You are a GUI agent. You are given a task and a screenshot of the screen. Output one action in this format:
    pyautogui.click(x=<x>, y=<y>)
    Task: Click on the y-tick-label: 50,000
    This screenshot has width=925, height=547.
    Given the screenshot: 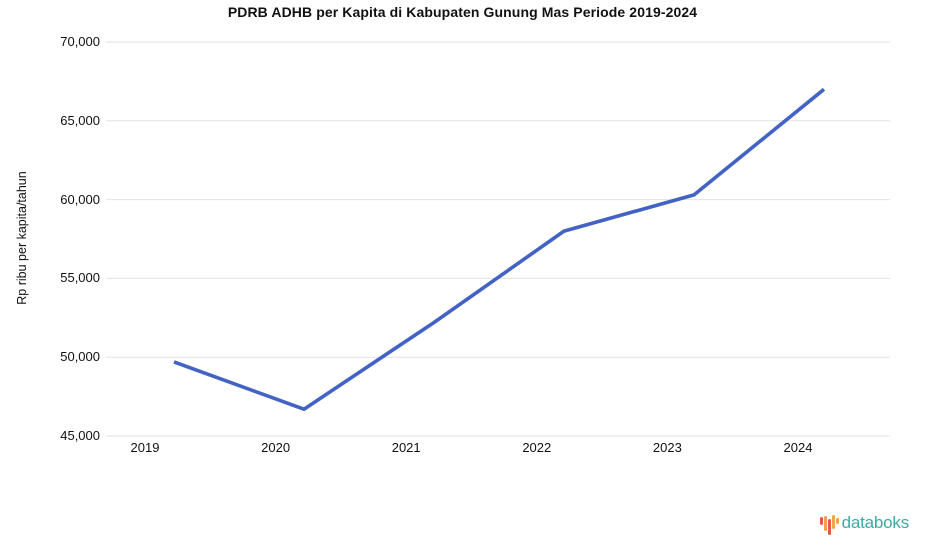 What is the action you would take?
    pyautogui.click(x=80, y=357)
    